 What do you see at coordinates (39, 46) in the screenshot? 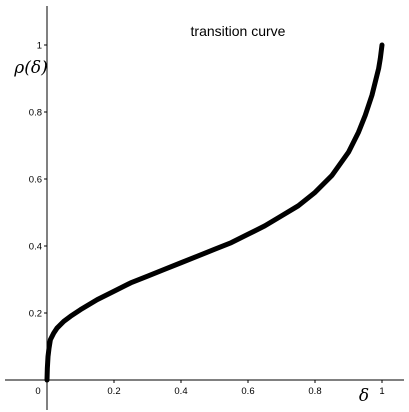
I see `y-tick-label: 1` at bounding box center [39, 46].